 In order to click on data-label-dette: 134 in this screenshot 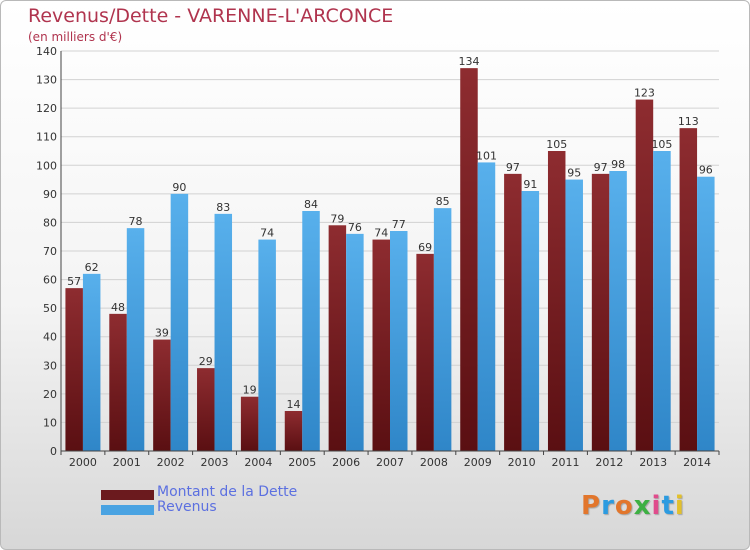, I will do `click(468, 61)`.